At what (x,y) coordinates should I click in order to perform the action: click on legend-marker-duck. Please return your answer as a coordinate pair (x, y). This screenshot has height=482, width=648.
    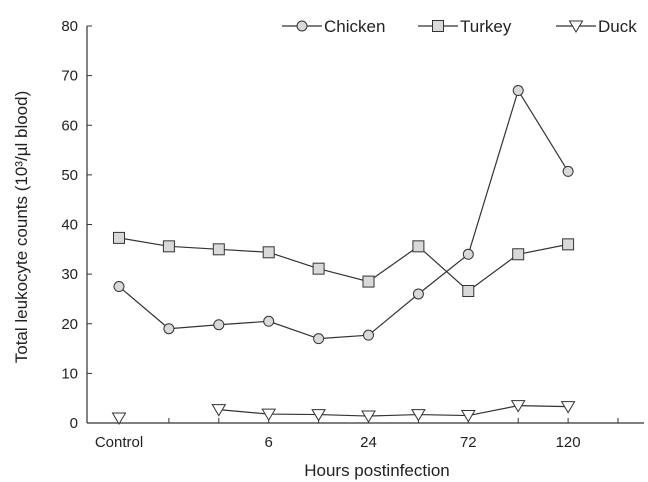
    Looking at the image, I should click on (576, 26).